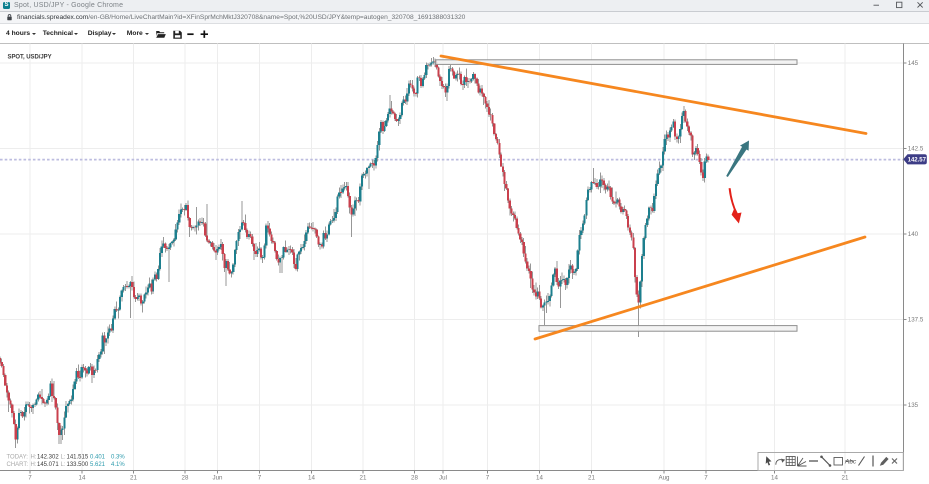 The width and height of the screenshot is (929, 484). Describe the element at coordinates (917, 161) in the screenshot. I see `svg-text: 142.57` at that location.